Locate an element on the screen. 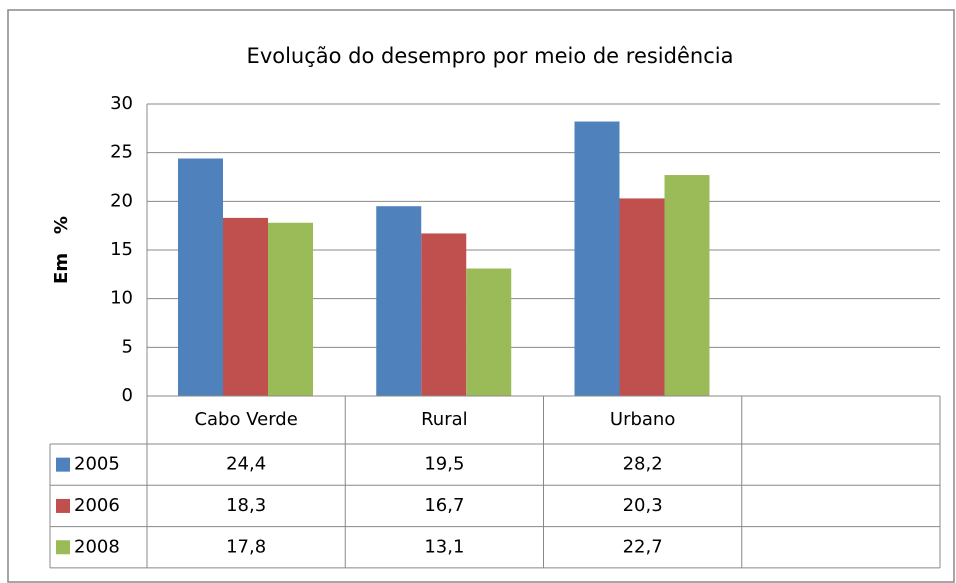  y-tick-label: 25 is located at coordinates (121, 152).